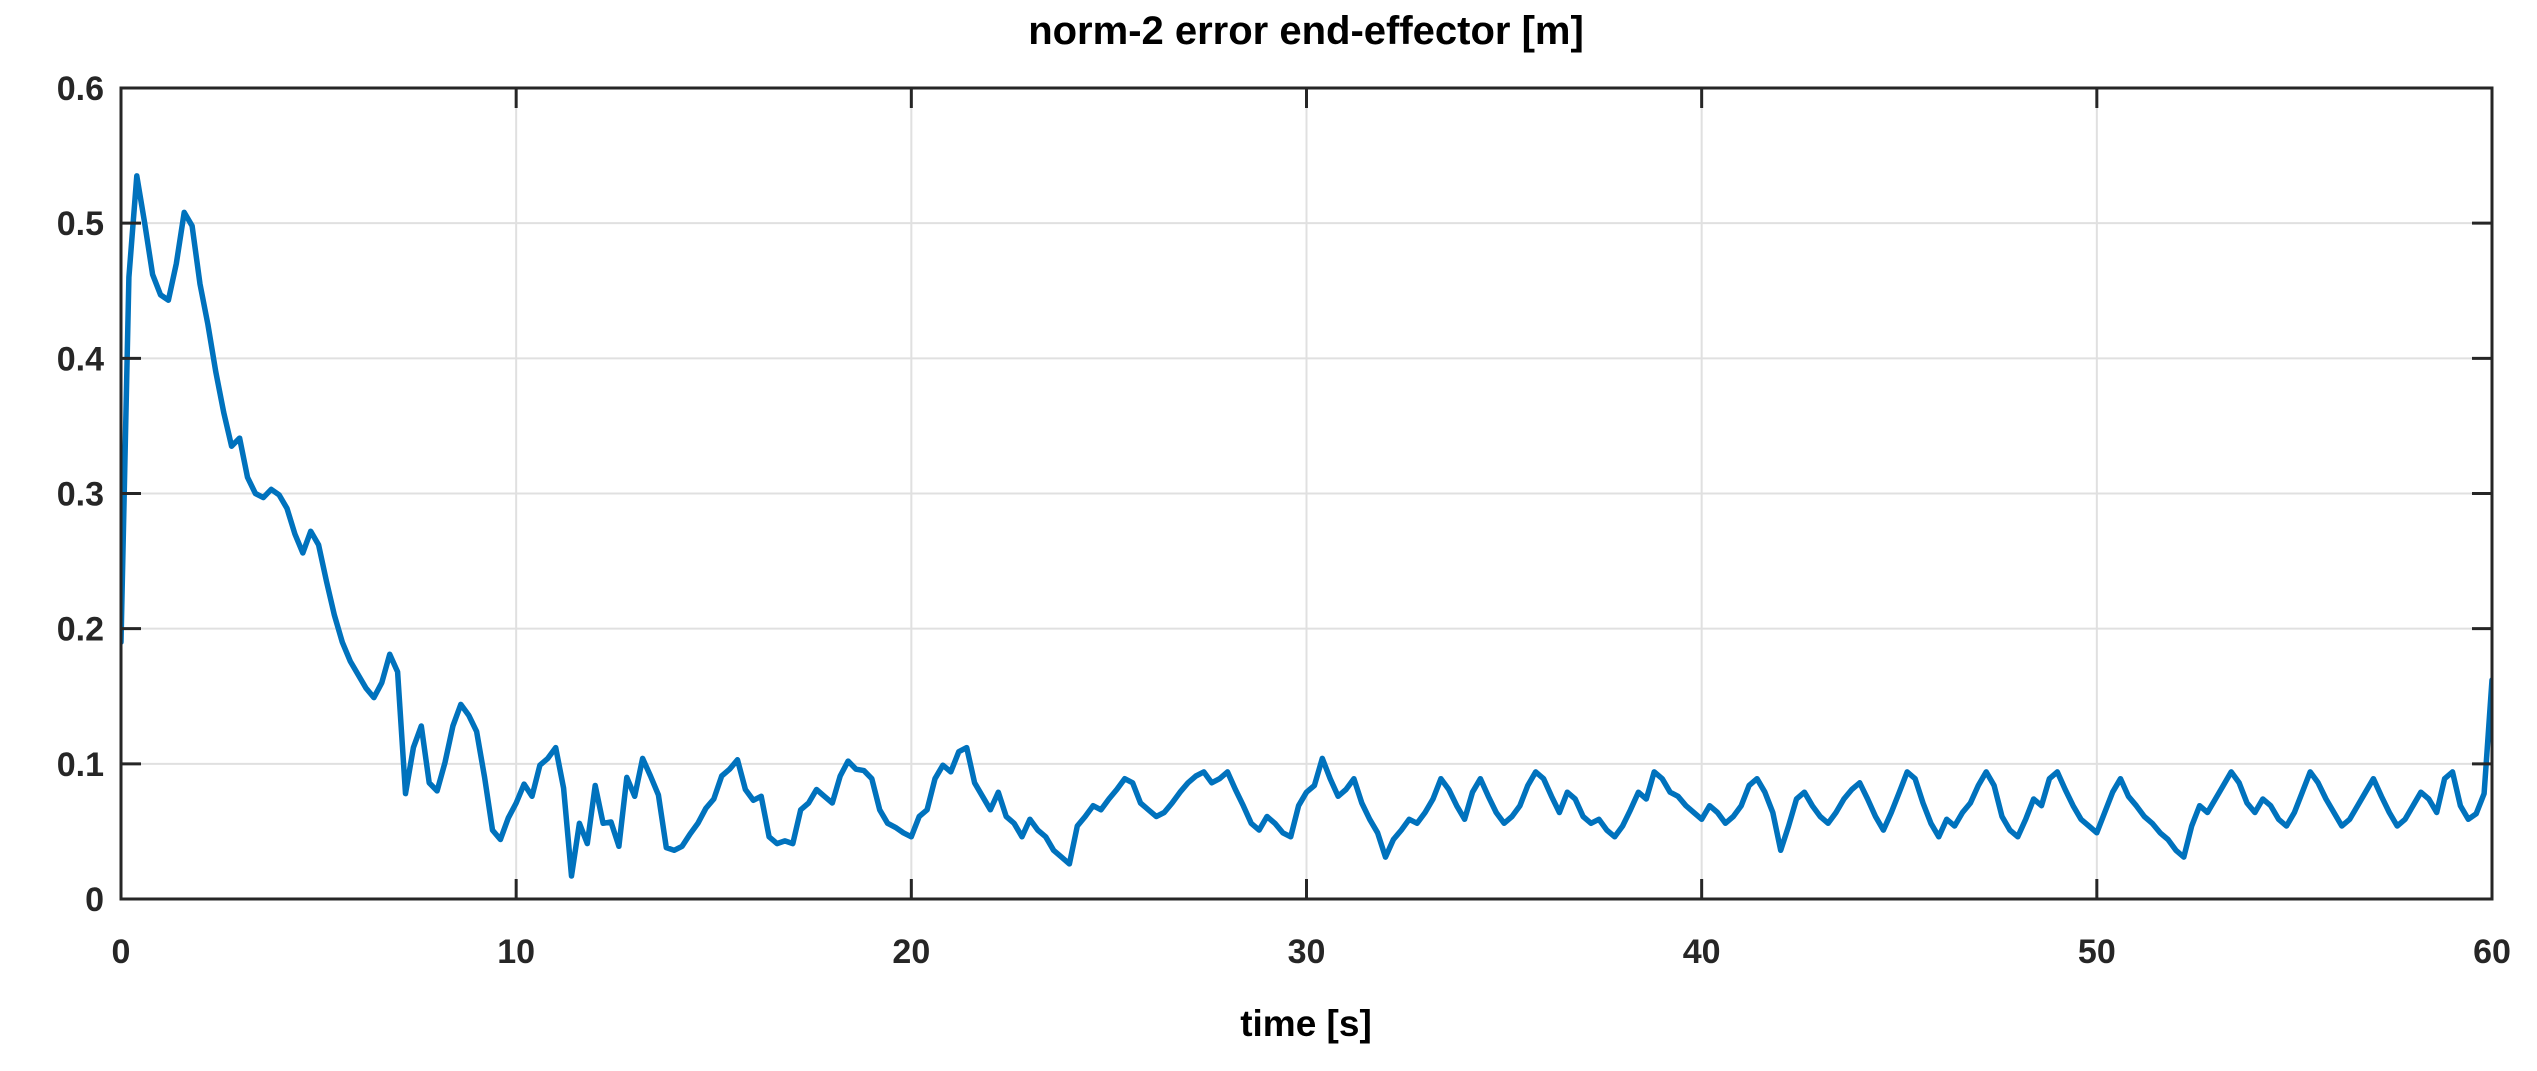  I want to click on y-tick-label: 0.3, so click(80, 495).